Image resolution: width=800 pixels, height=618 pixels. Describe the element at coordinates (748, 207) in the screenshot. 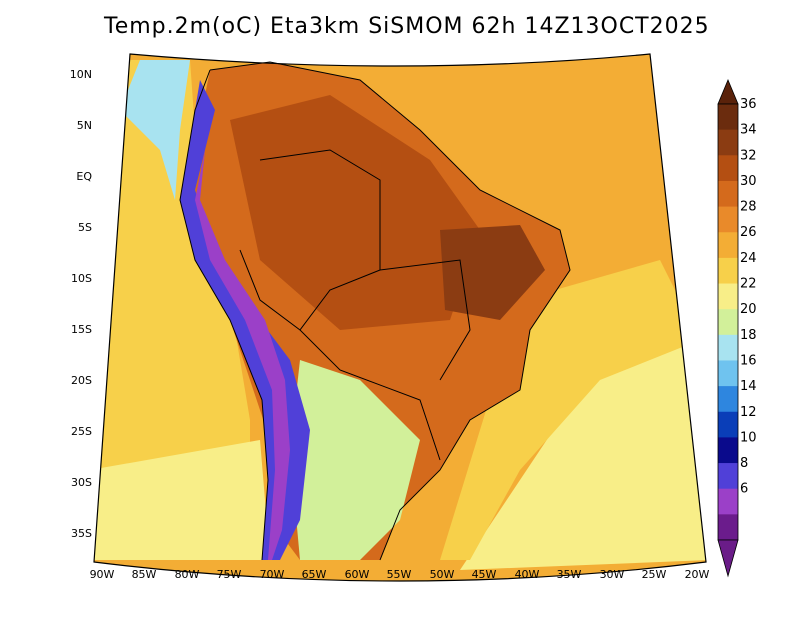

I see `colorbar-label: 28` at that location.